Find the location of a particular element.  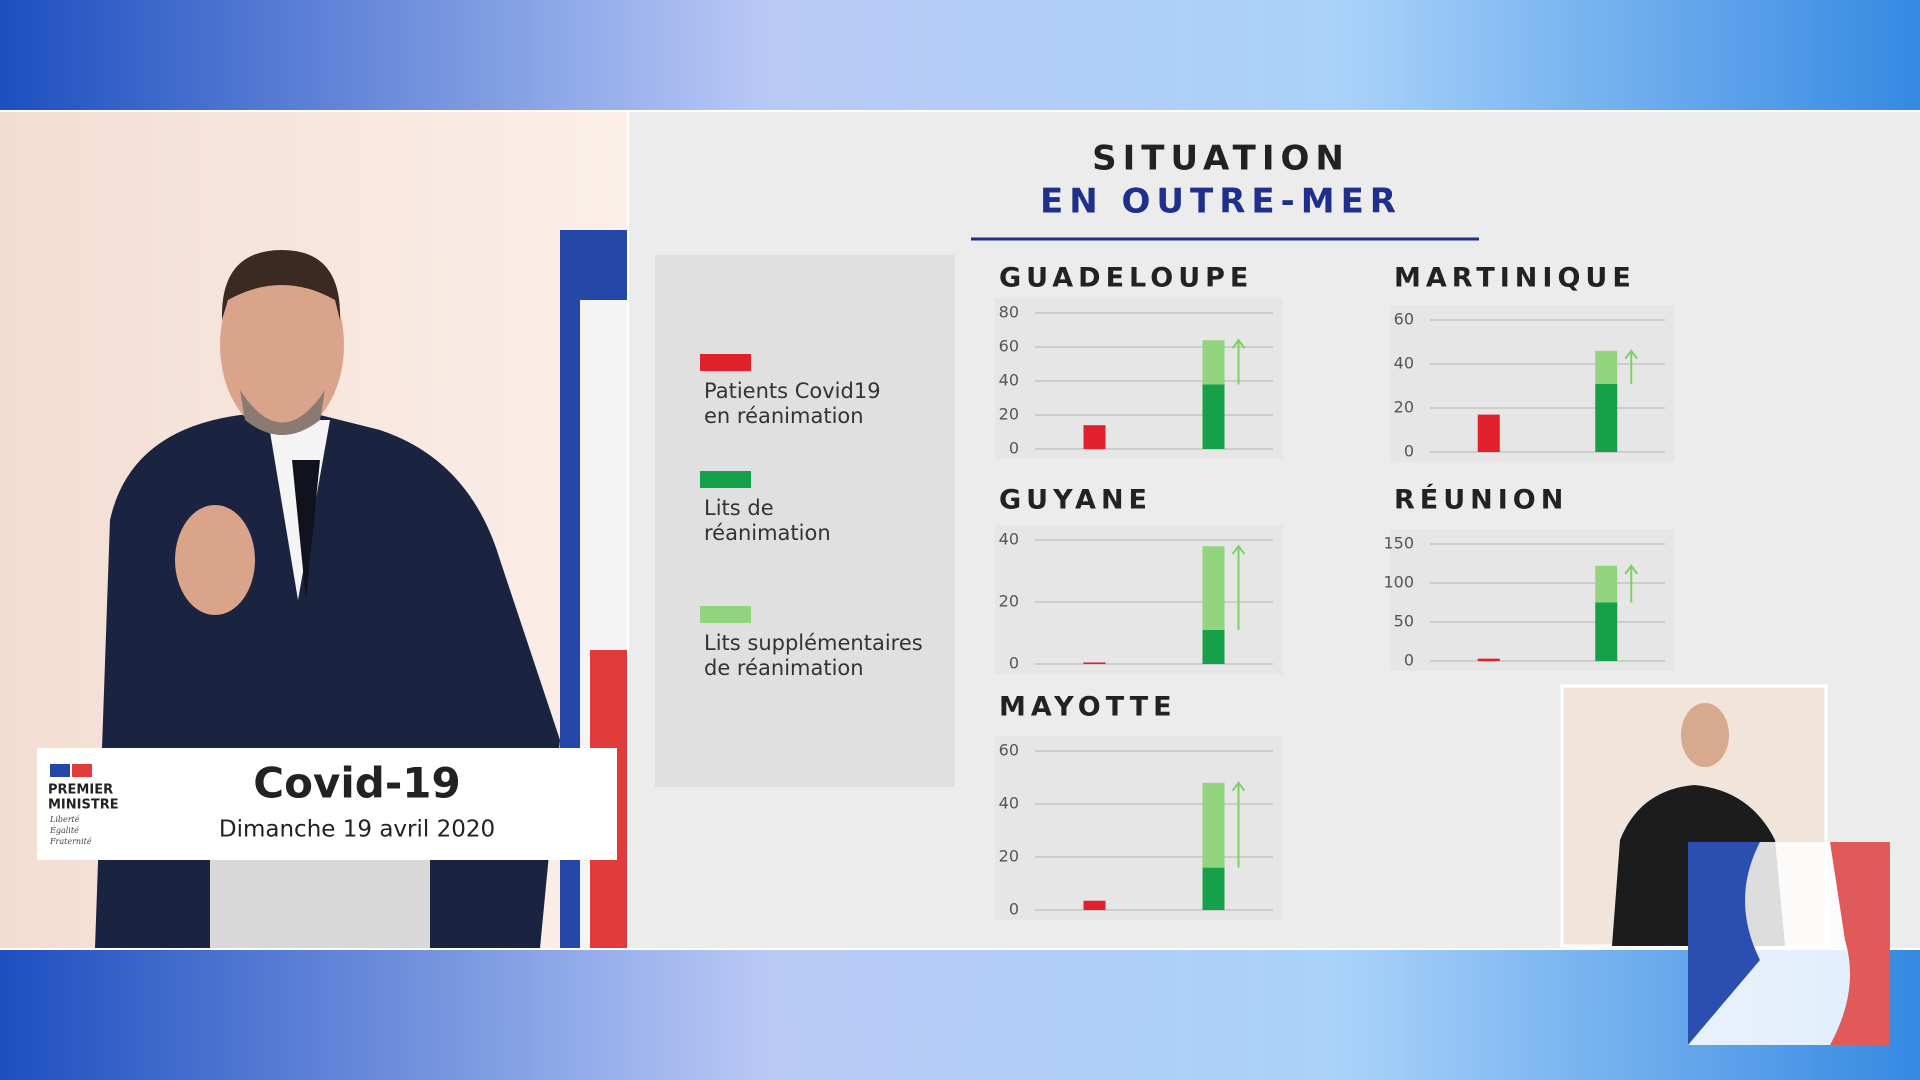

legend-label: réanimation is located at coordinates (767, 533).